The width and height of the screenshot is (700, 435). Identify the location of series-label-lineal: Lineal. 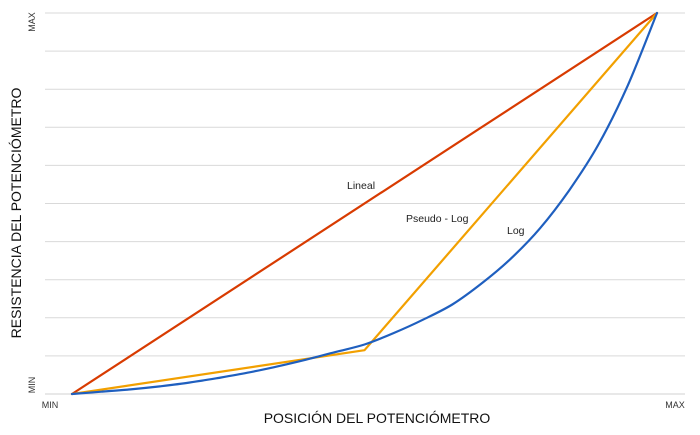
(361, 186).